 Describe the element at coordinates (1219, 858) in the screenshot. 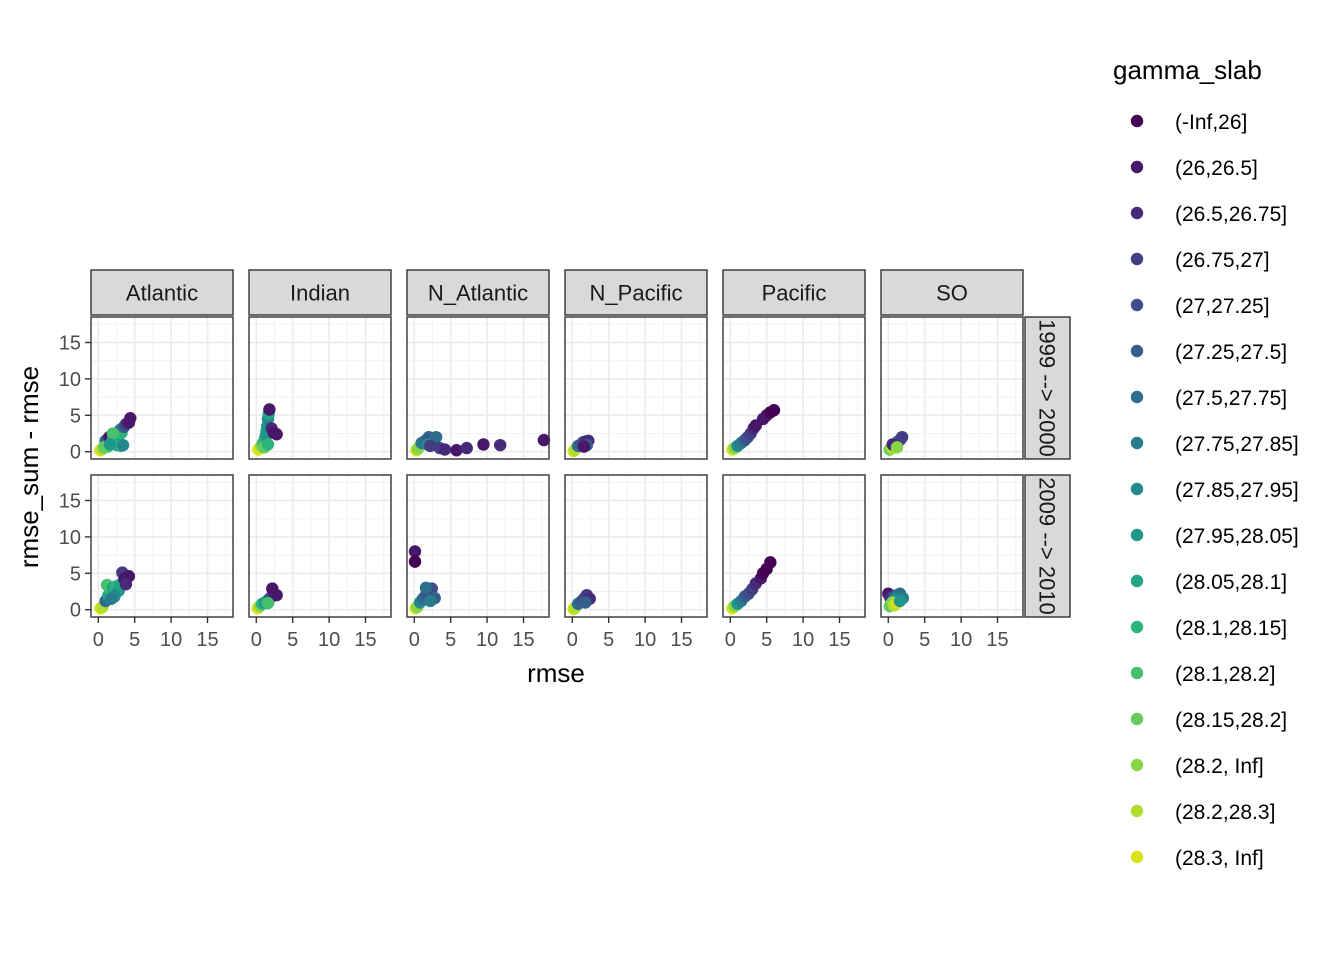

I see `legend-label: (28.3, Inf]` at that location.